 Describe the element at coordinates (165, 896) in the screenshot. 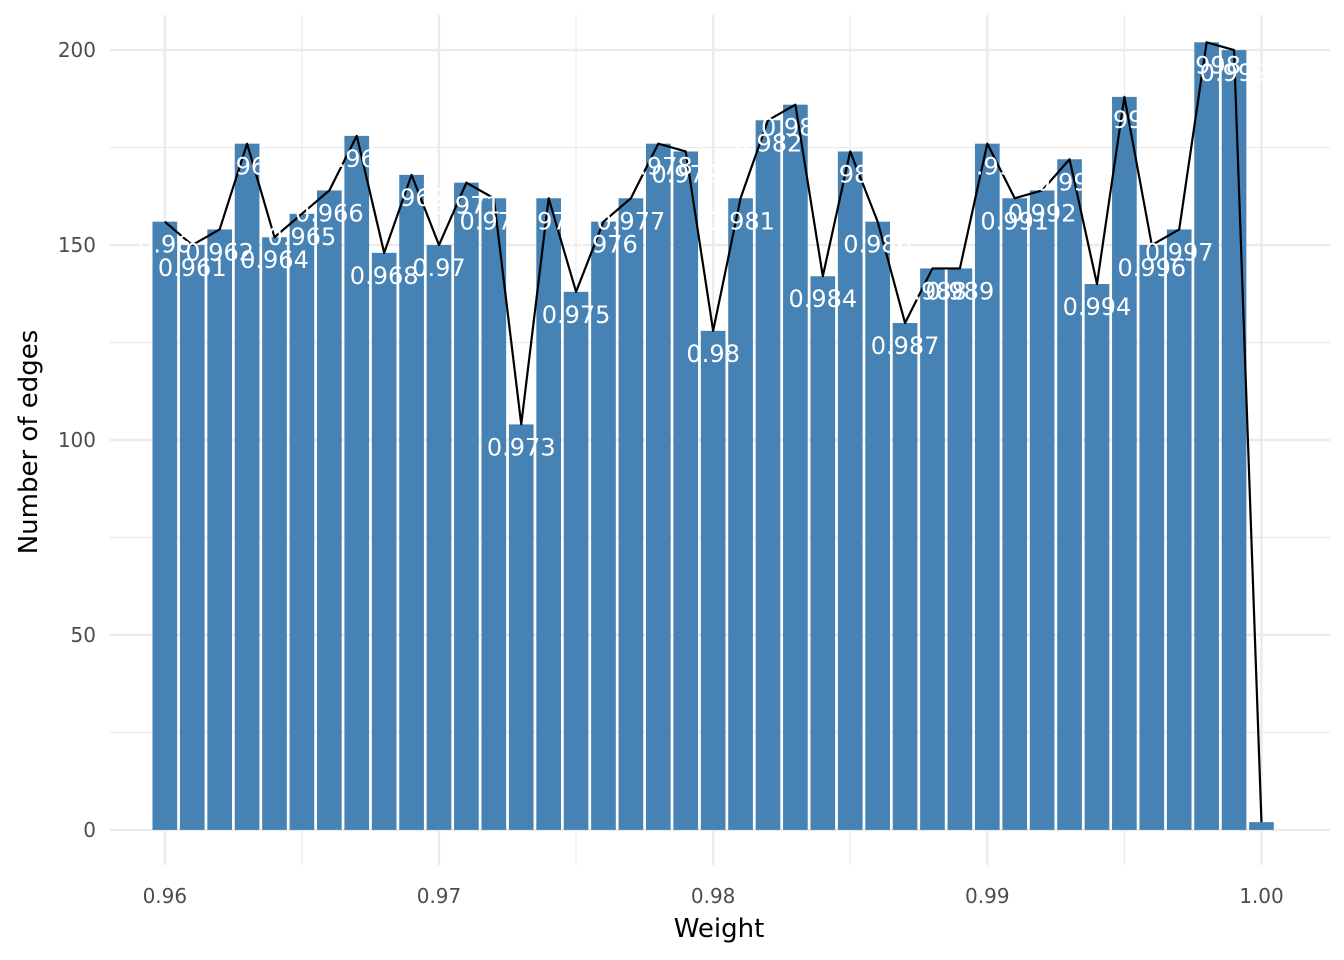

I see `x-tick-label: 0.96` at that location.